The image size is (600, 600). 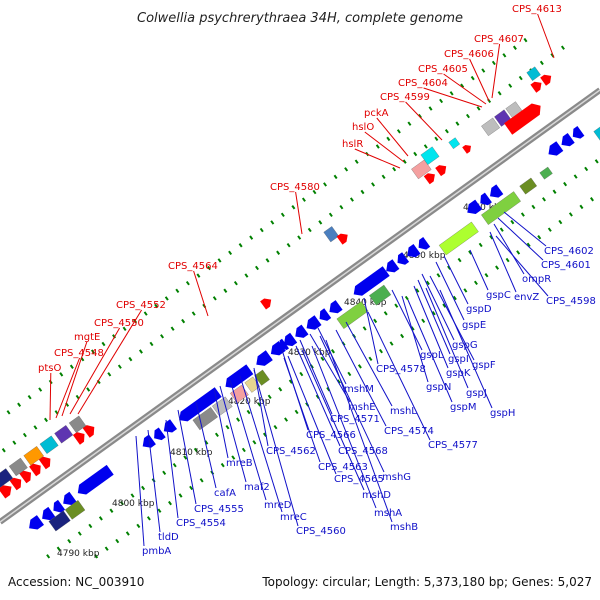 What do you see at coordinates (87, 337) in the screenshot?
I see `gene-label: mgtE` at bounding box center [87, 337].